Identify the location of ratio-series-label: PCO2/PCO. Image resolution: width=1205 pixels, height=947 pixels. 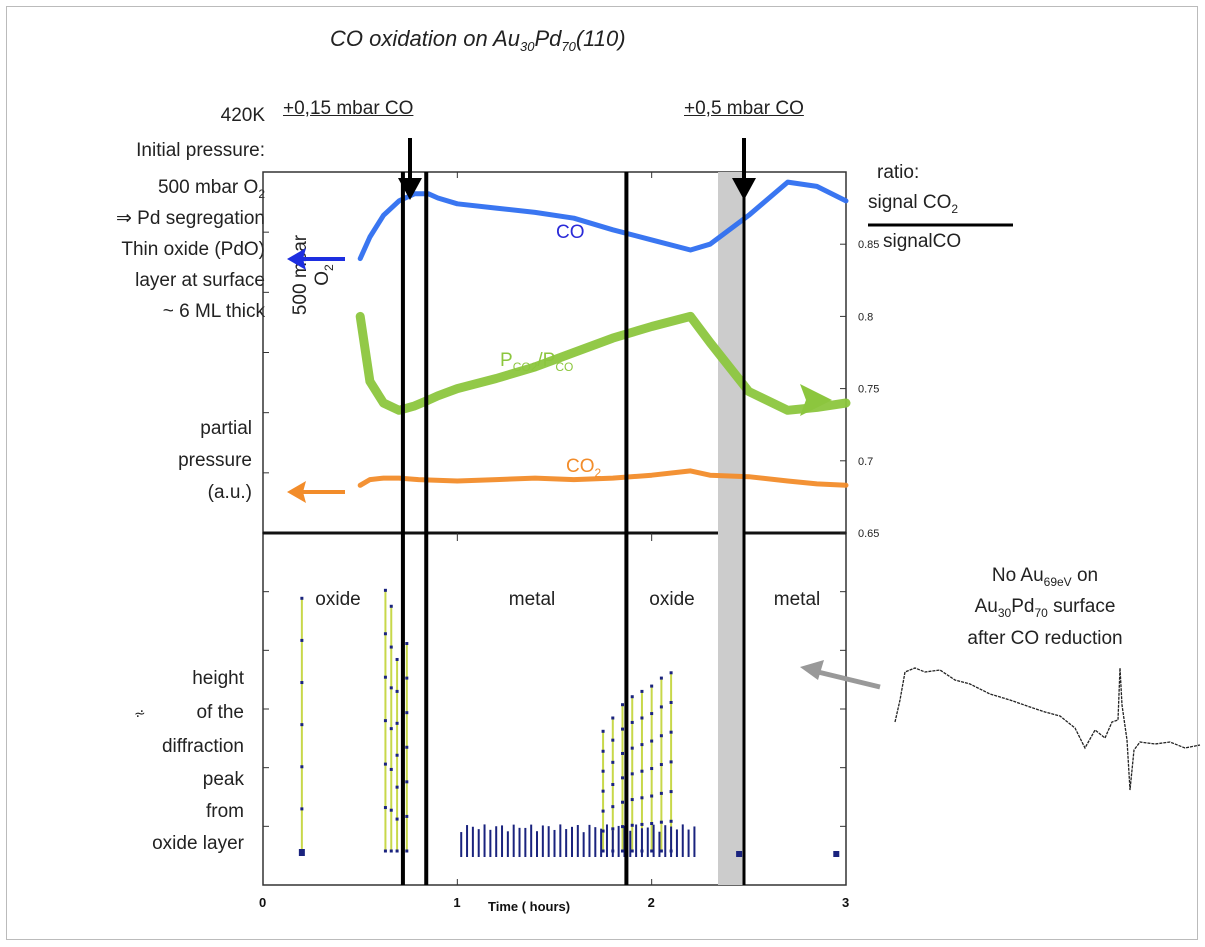
(536, 362).